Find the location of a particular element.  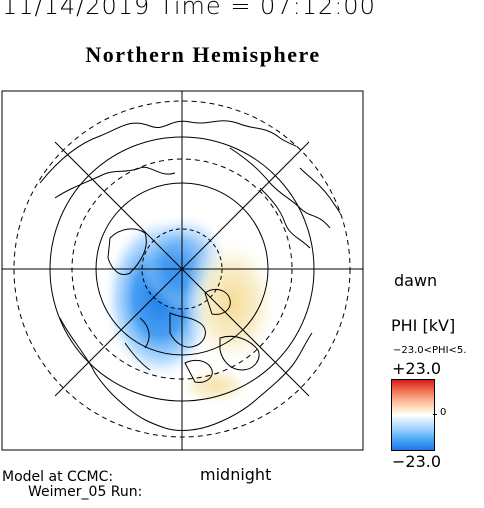

midnight-label: midnight is located at coordinates (236, 474).